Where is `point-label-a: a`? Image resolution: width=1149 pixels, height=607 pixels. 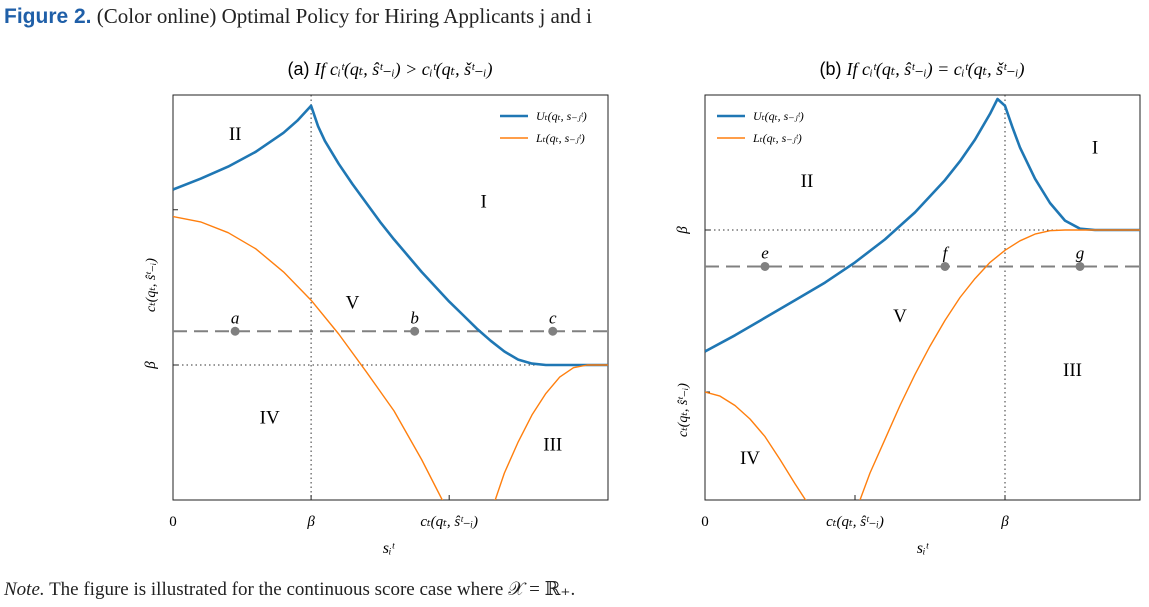 point-label-a: a is located at coordinates (235, 317).